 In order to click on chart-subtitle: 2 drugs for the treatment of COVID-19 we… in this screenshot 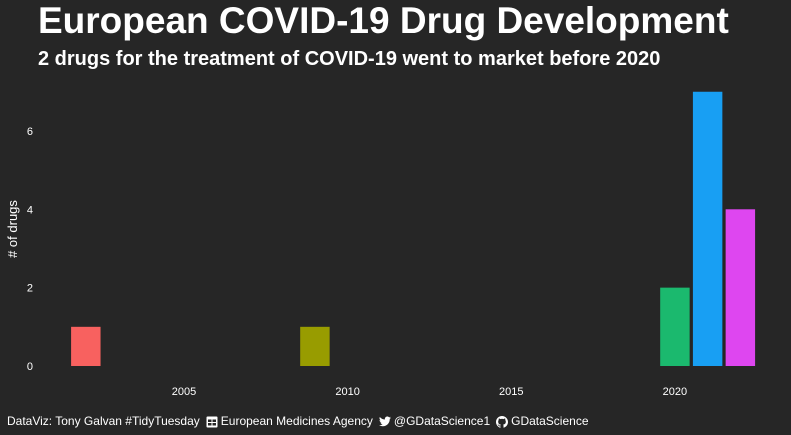, I will do `click(349, 59)`.